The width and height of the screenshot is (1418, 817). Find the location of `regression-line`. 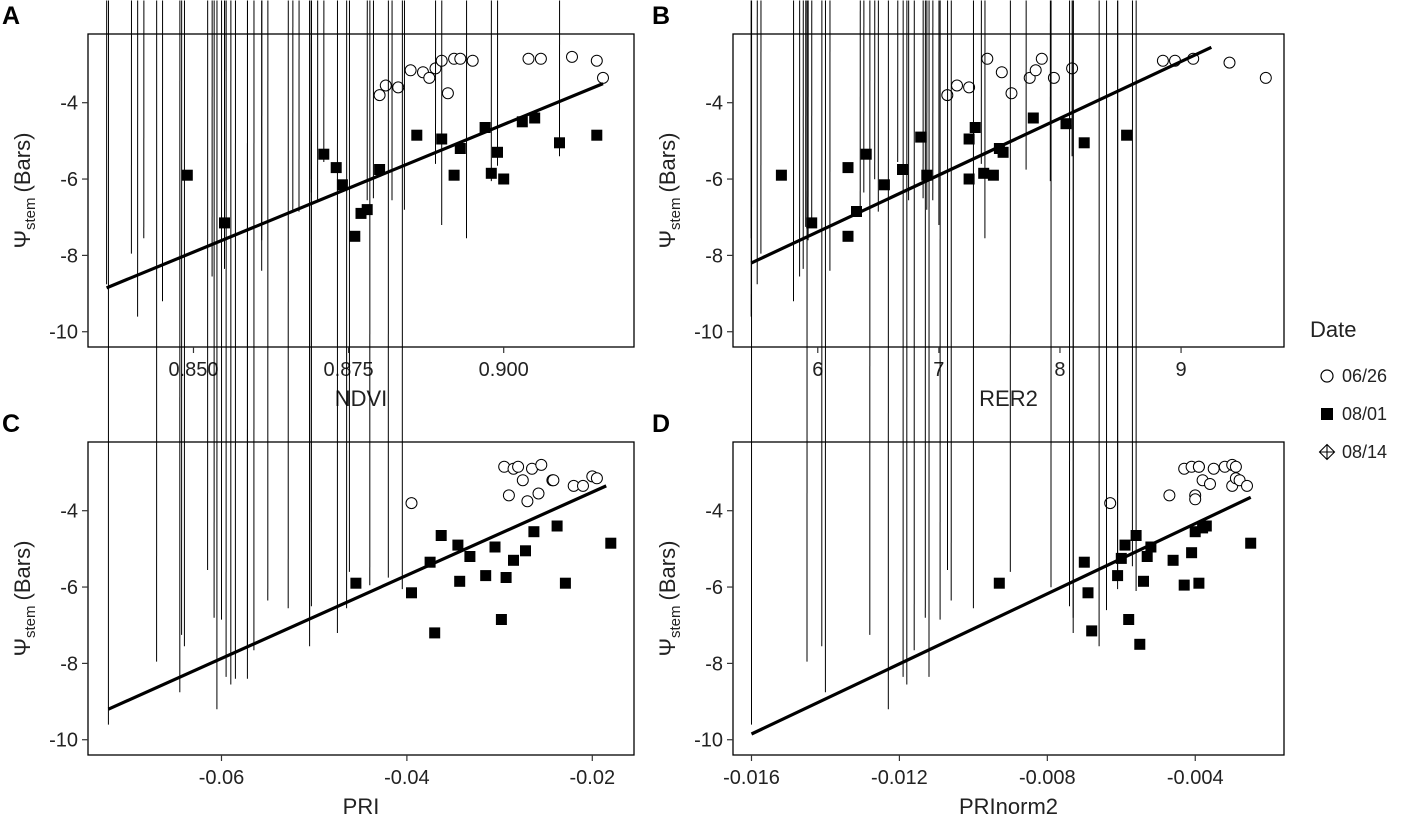

regression-line is located at coordinates (981, 155).